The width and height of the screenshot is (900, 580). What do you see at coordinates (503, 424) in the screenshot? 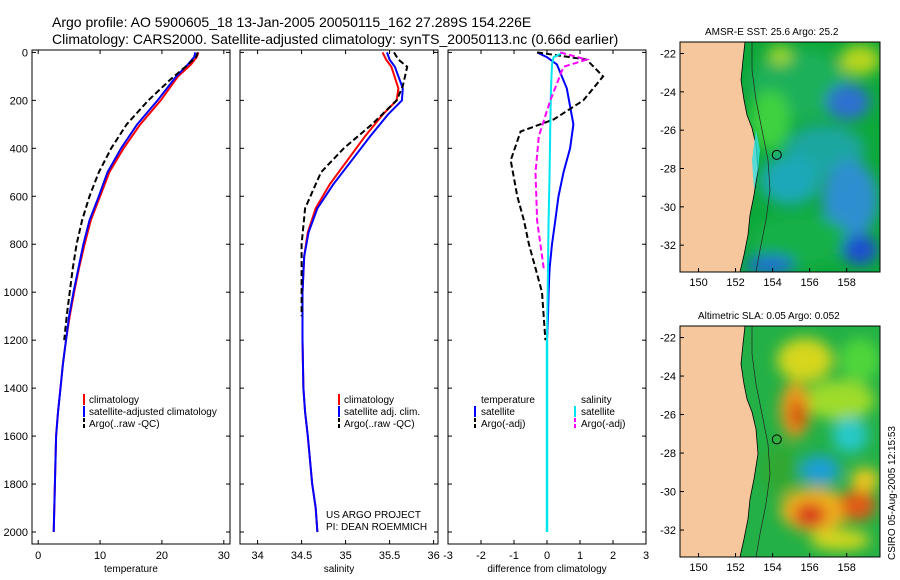
I see `legend-temp-argo-label: Argo(-adj)` at bounding box center [503, 424].